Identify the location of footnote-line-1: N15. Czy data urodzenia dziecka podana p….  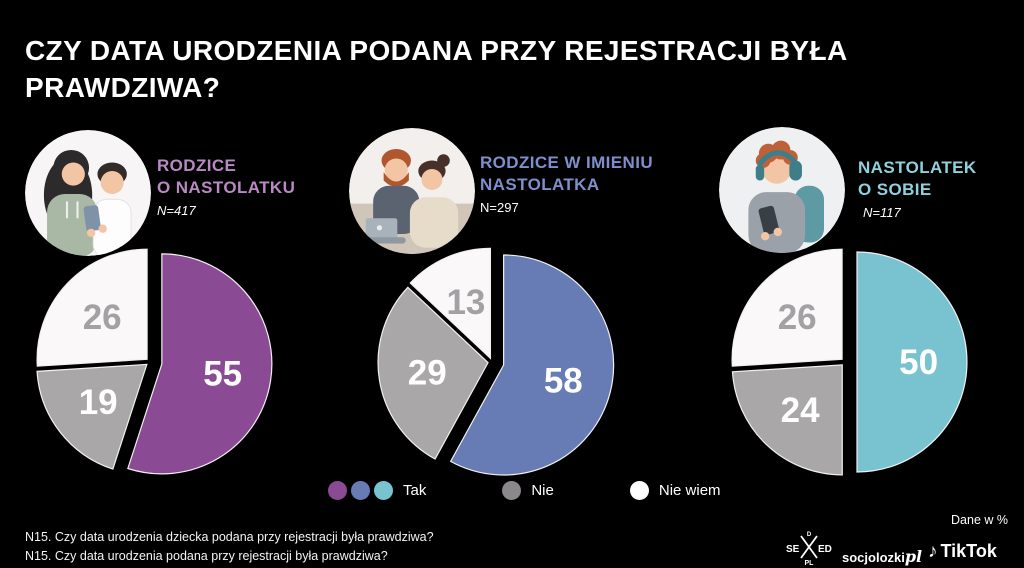
(229, 537).